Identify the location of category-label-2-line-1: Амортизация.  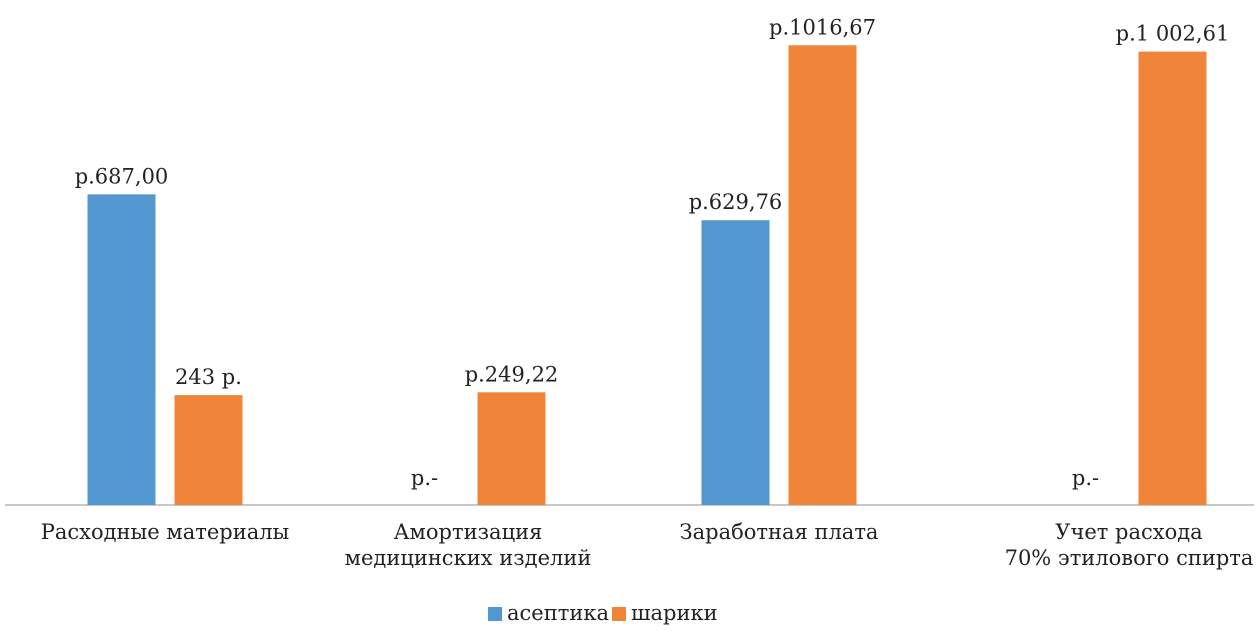
(468, 532).